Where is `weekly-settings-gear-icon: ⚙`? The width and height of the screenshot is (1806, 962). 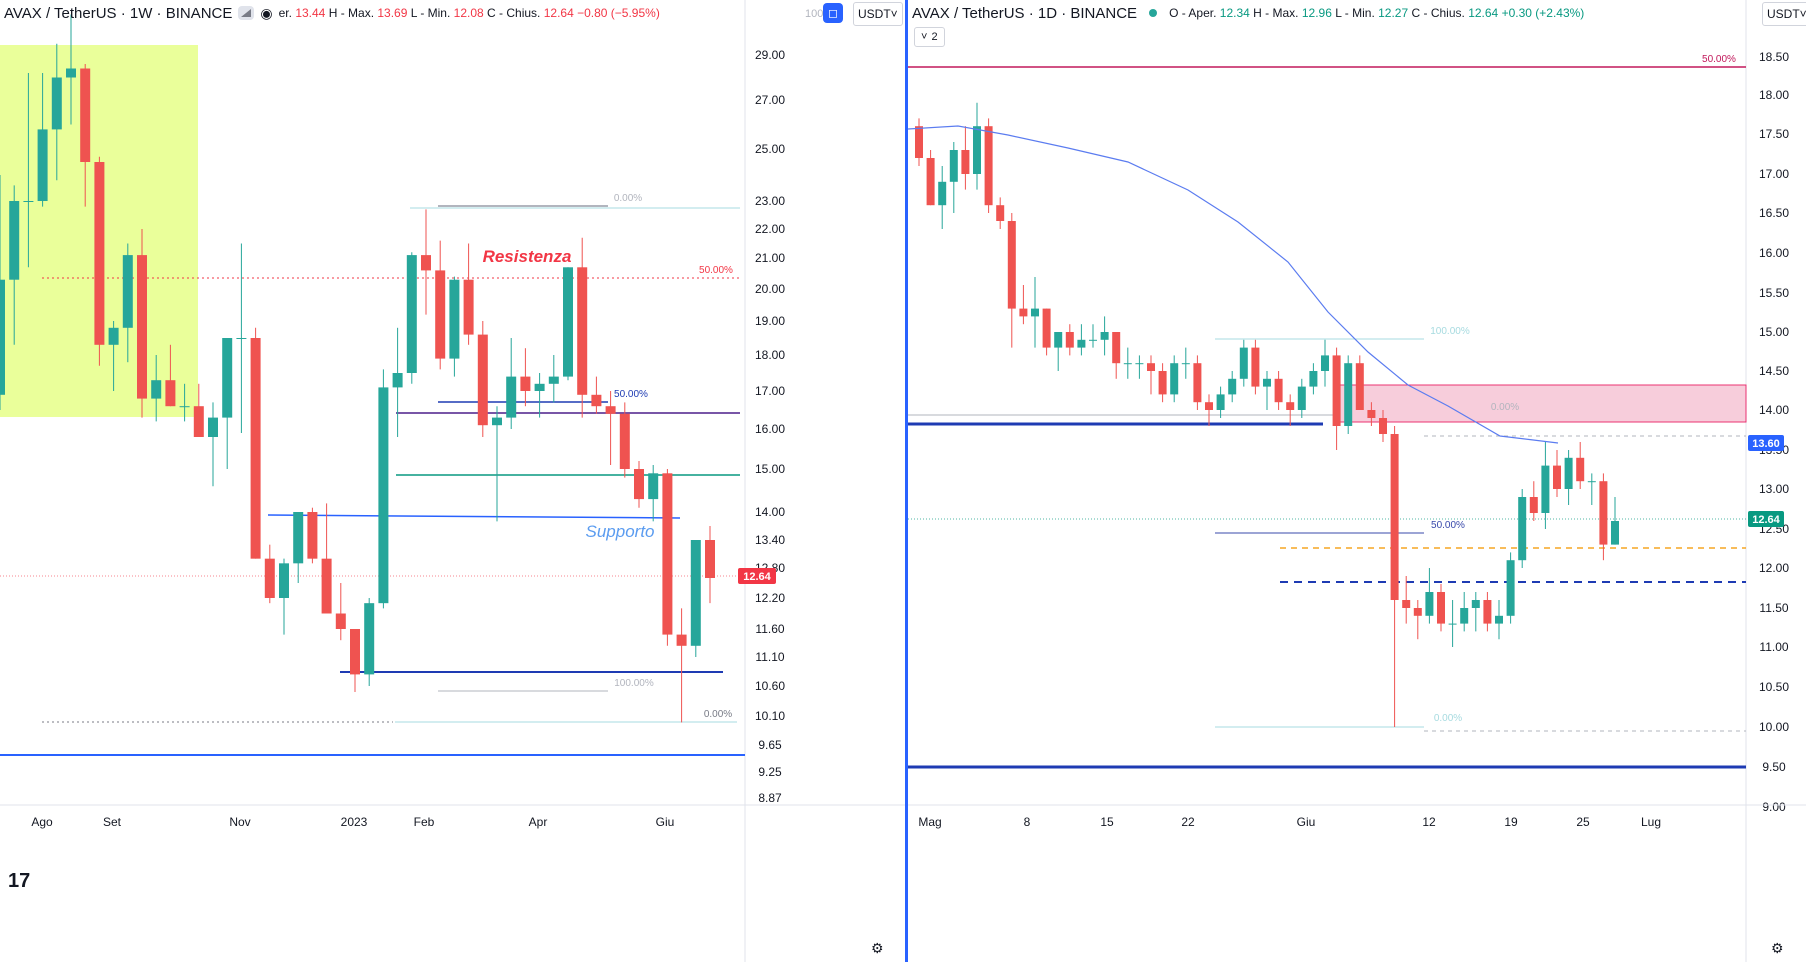
weekly-settings-gear-icon: ⚙ is located at coordinates (877, 948).